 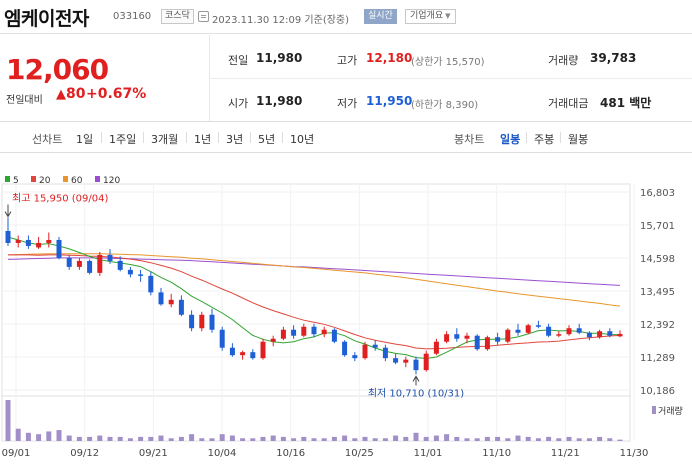 I want to click on y-tick-label: 16,803, so click(x=657, y=193).